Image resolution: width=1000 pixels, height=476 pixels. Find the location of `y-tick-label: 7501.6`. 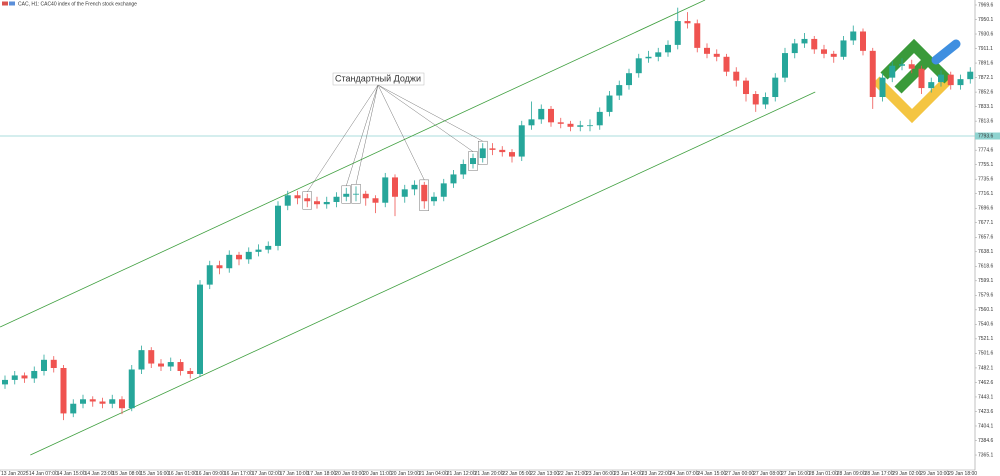

y-tick-label: 7501.6 is located at coordinates (986, 354).